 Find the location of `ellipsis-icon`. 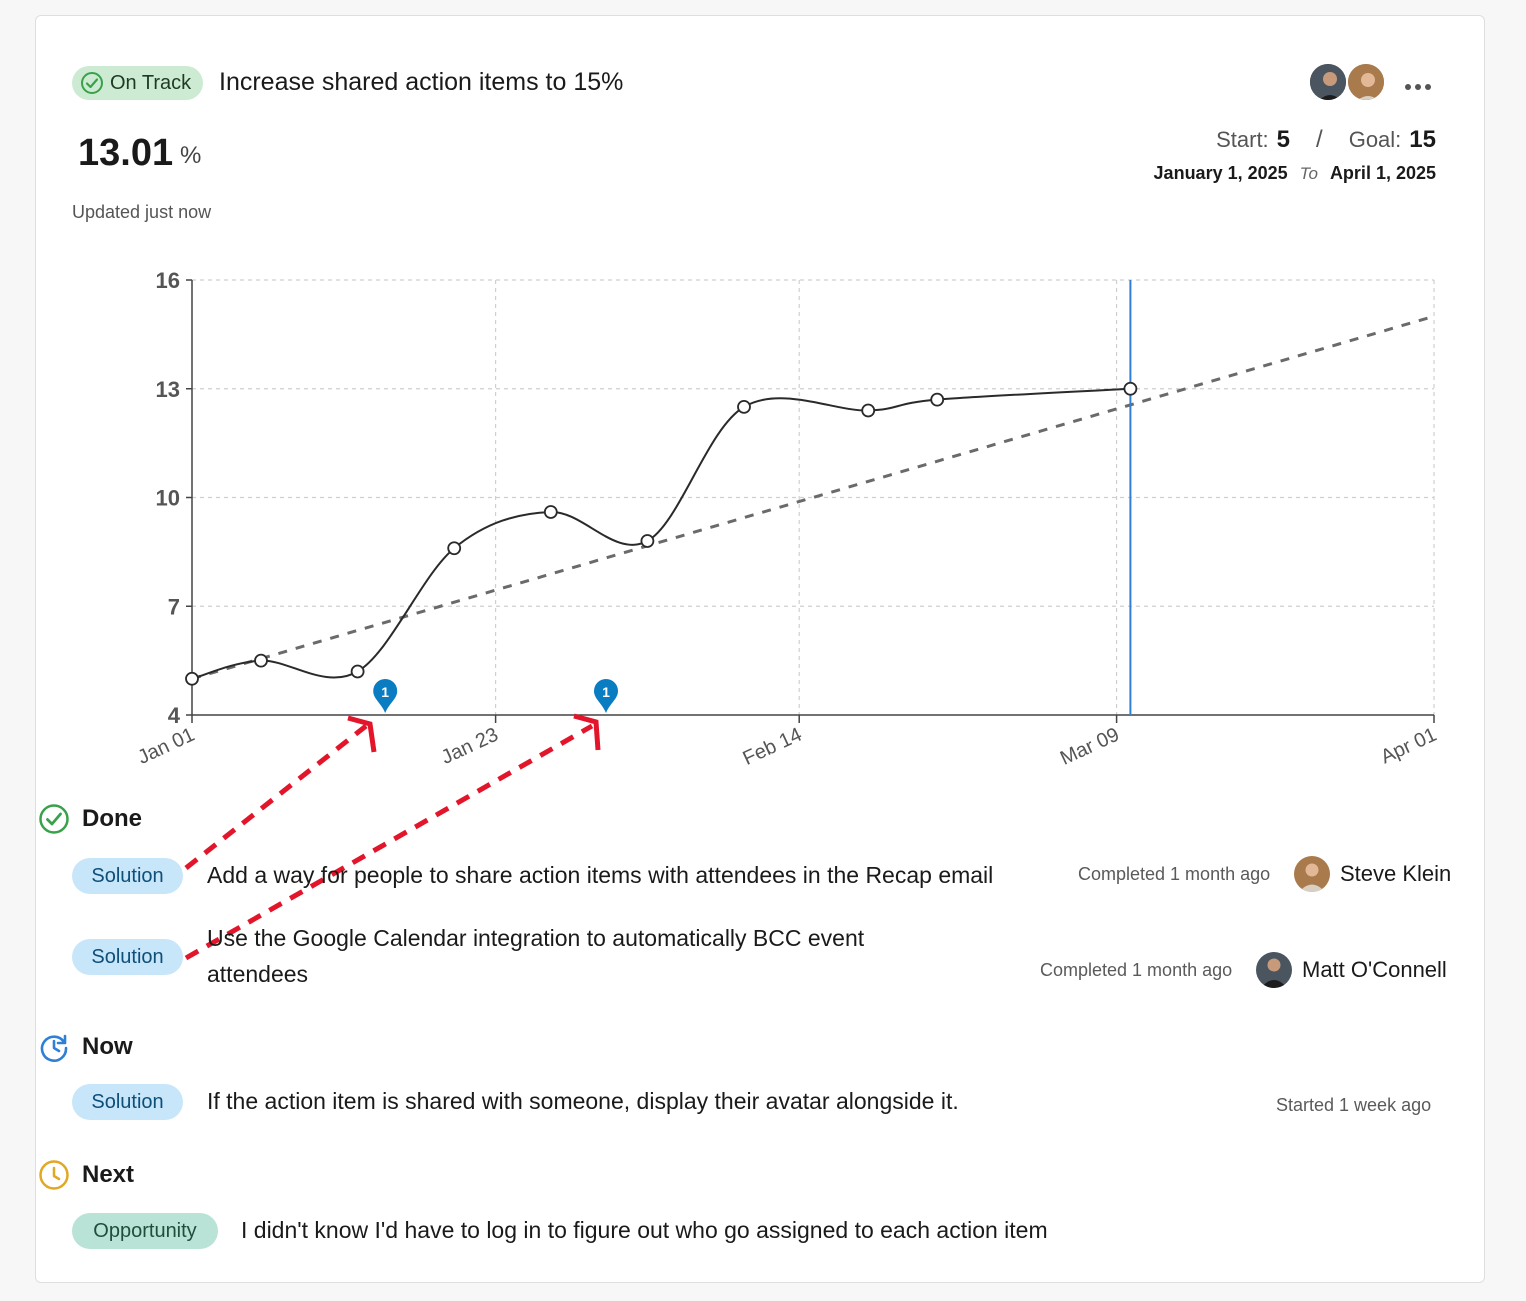

ellipsis-icon is located at coordinates (1418, 87).